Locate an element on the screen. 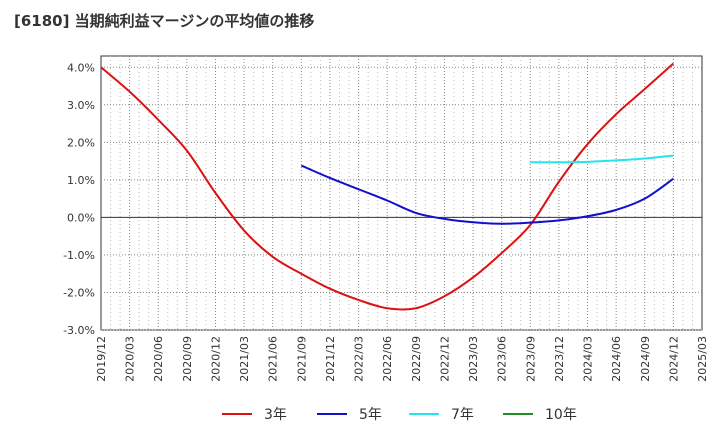  series-line-5年 is located at coordinates (487, 194).